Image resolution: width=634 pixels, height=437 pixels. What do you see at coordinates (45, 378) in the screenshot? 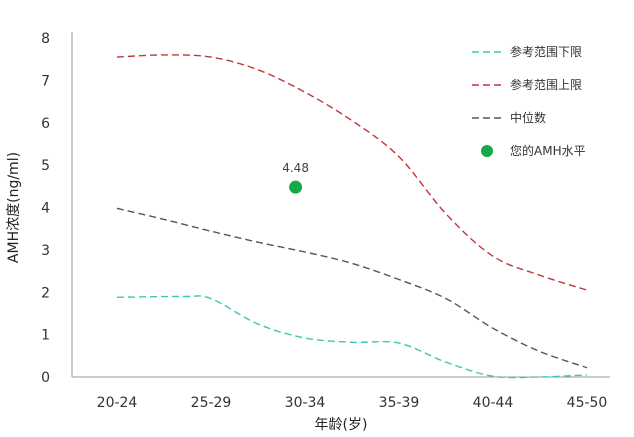
I see `y-tick-label: 0` at bounding box center [45, 378].